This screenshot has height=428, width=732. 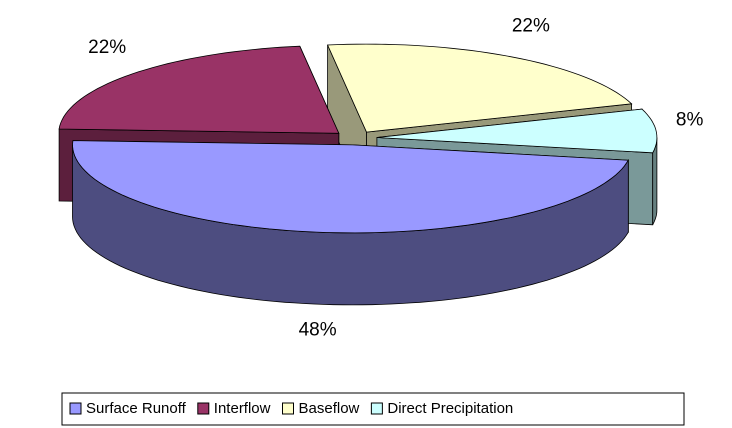 What do you see at coordinates (242, 408) in the screenshot?
I see `legend-label: Interflow` at bounding box center [242, 408].